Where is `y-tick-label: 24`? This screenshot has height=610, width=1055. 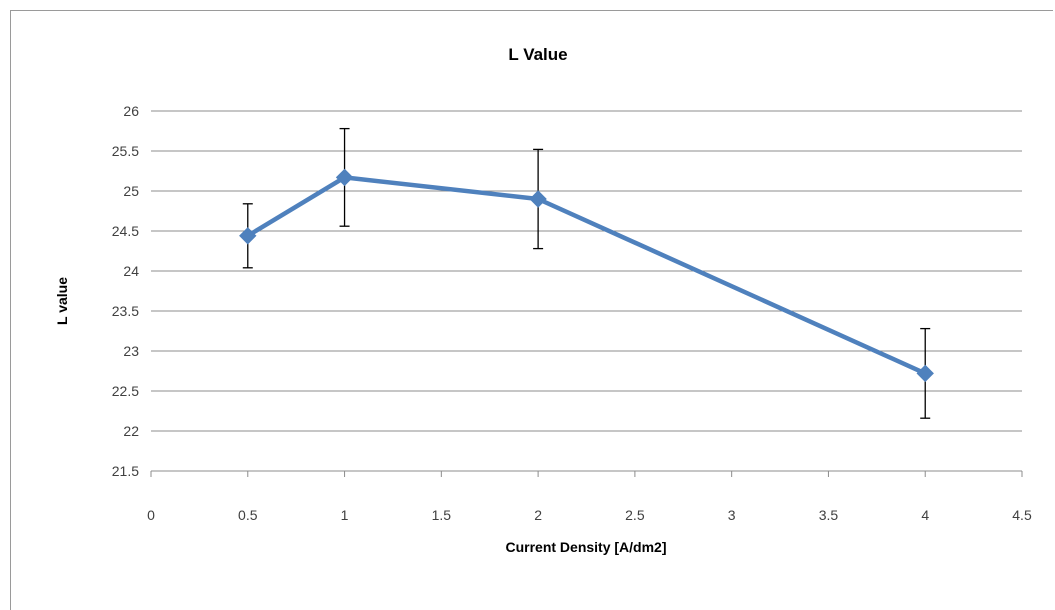 y-tick-label: 24 is located at coordinates (131, 271).